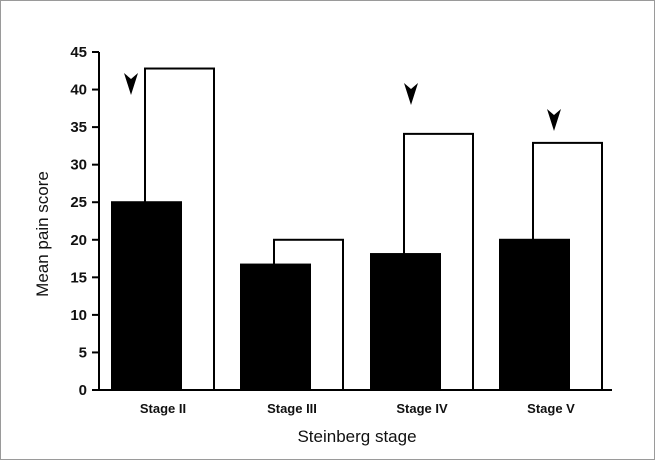  What do you see at coordinates (78, 127) in the screenshot?
I see `y-tick-label: 35` at bounding box center [78, 127].